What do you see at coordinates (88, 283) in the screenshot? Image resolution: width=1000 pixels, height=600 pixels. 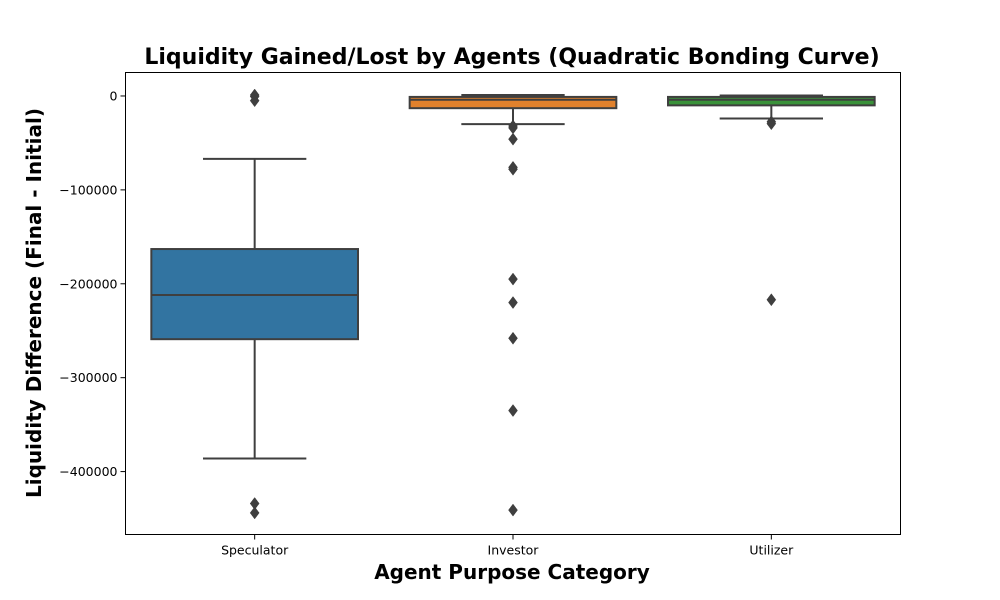 I see `y-tick-label: −200000` at bounding box center [88, 283].